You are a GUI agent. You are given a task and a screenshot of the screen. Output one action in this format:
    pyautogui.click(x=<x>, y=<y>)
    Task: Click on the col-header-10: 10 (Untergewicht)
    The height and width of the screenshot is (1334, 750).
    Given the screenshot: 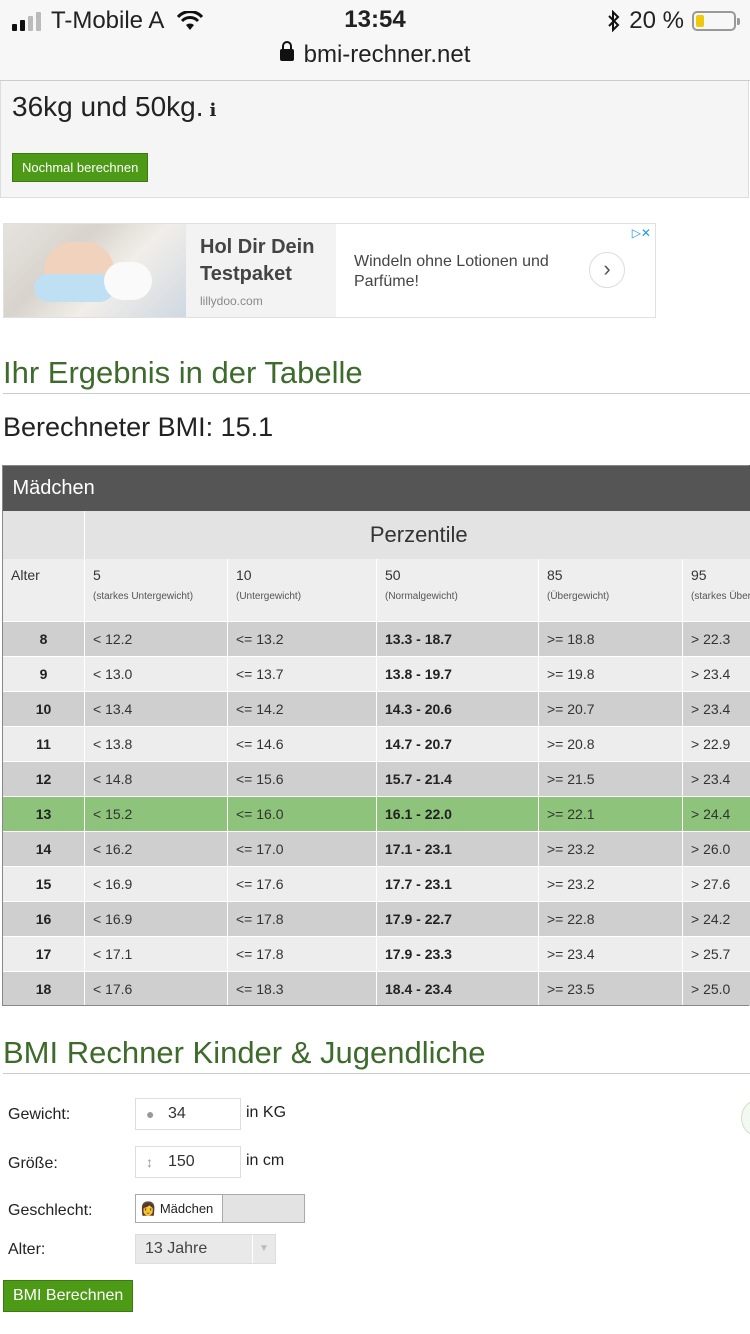 What is the action you would take?
    pyautogui.click(x=302, y=590)
    